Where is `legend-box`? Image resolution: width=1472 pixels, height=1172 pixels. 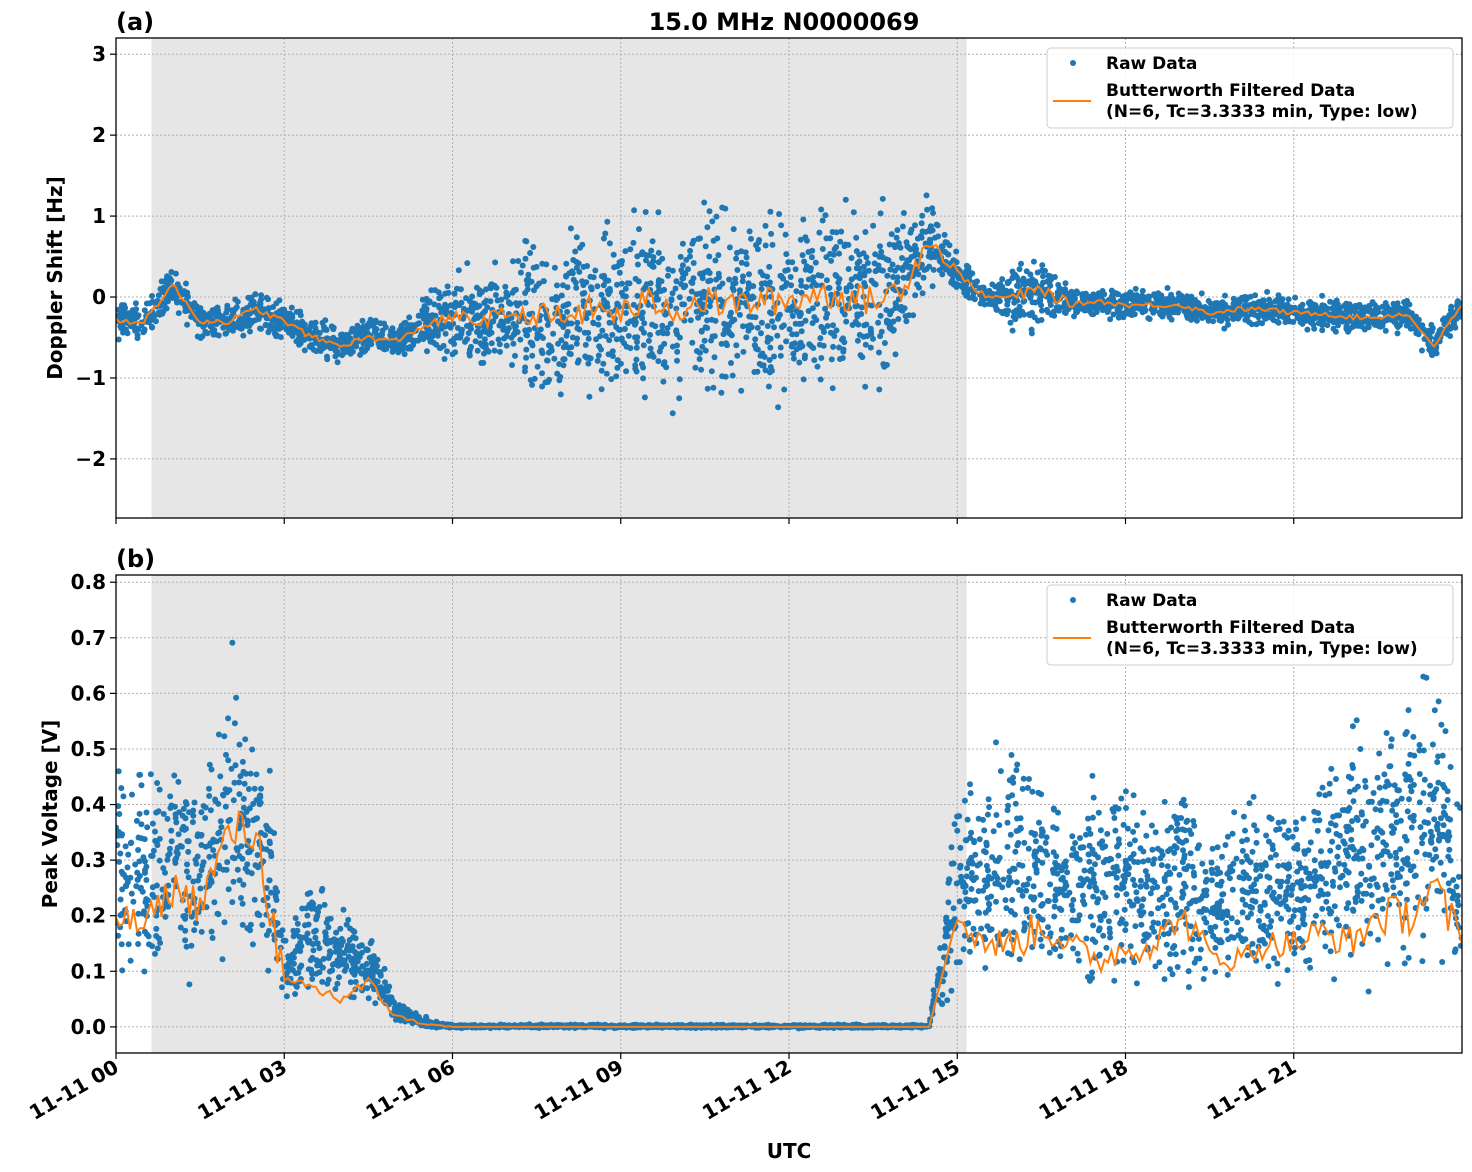 legend-box is located at coordinates (1250, 88).